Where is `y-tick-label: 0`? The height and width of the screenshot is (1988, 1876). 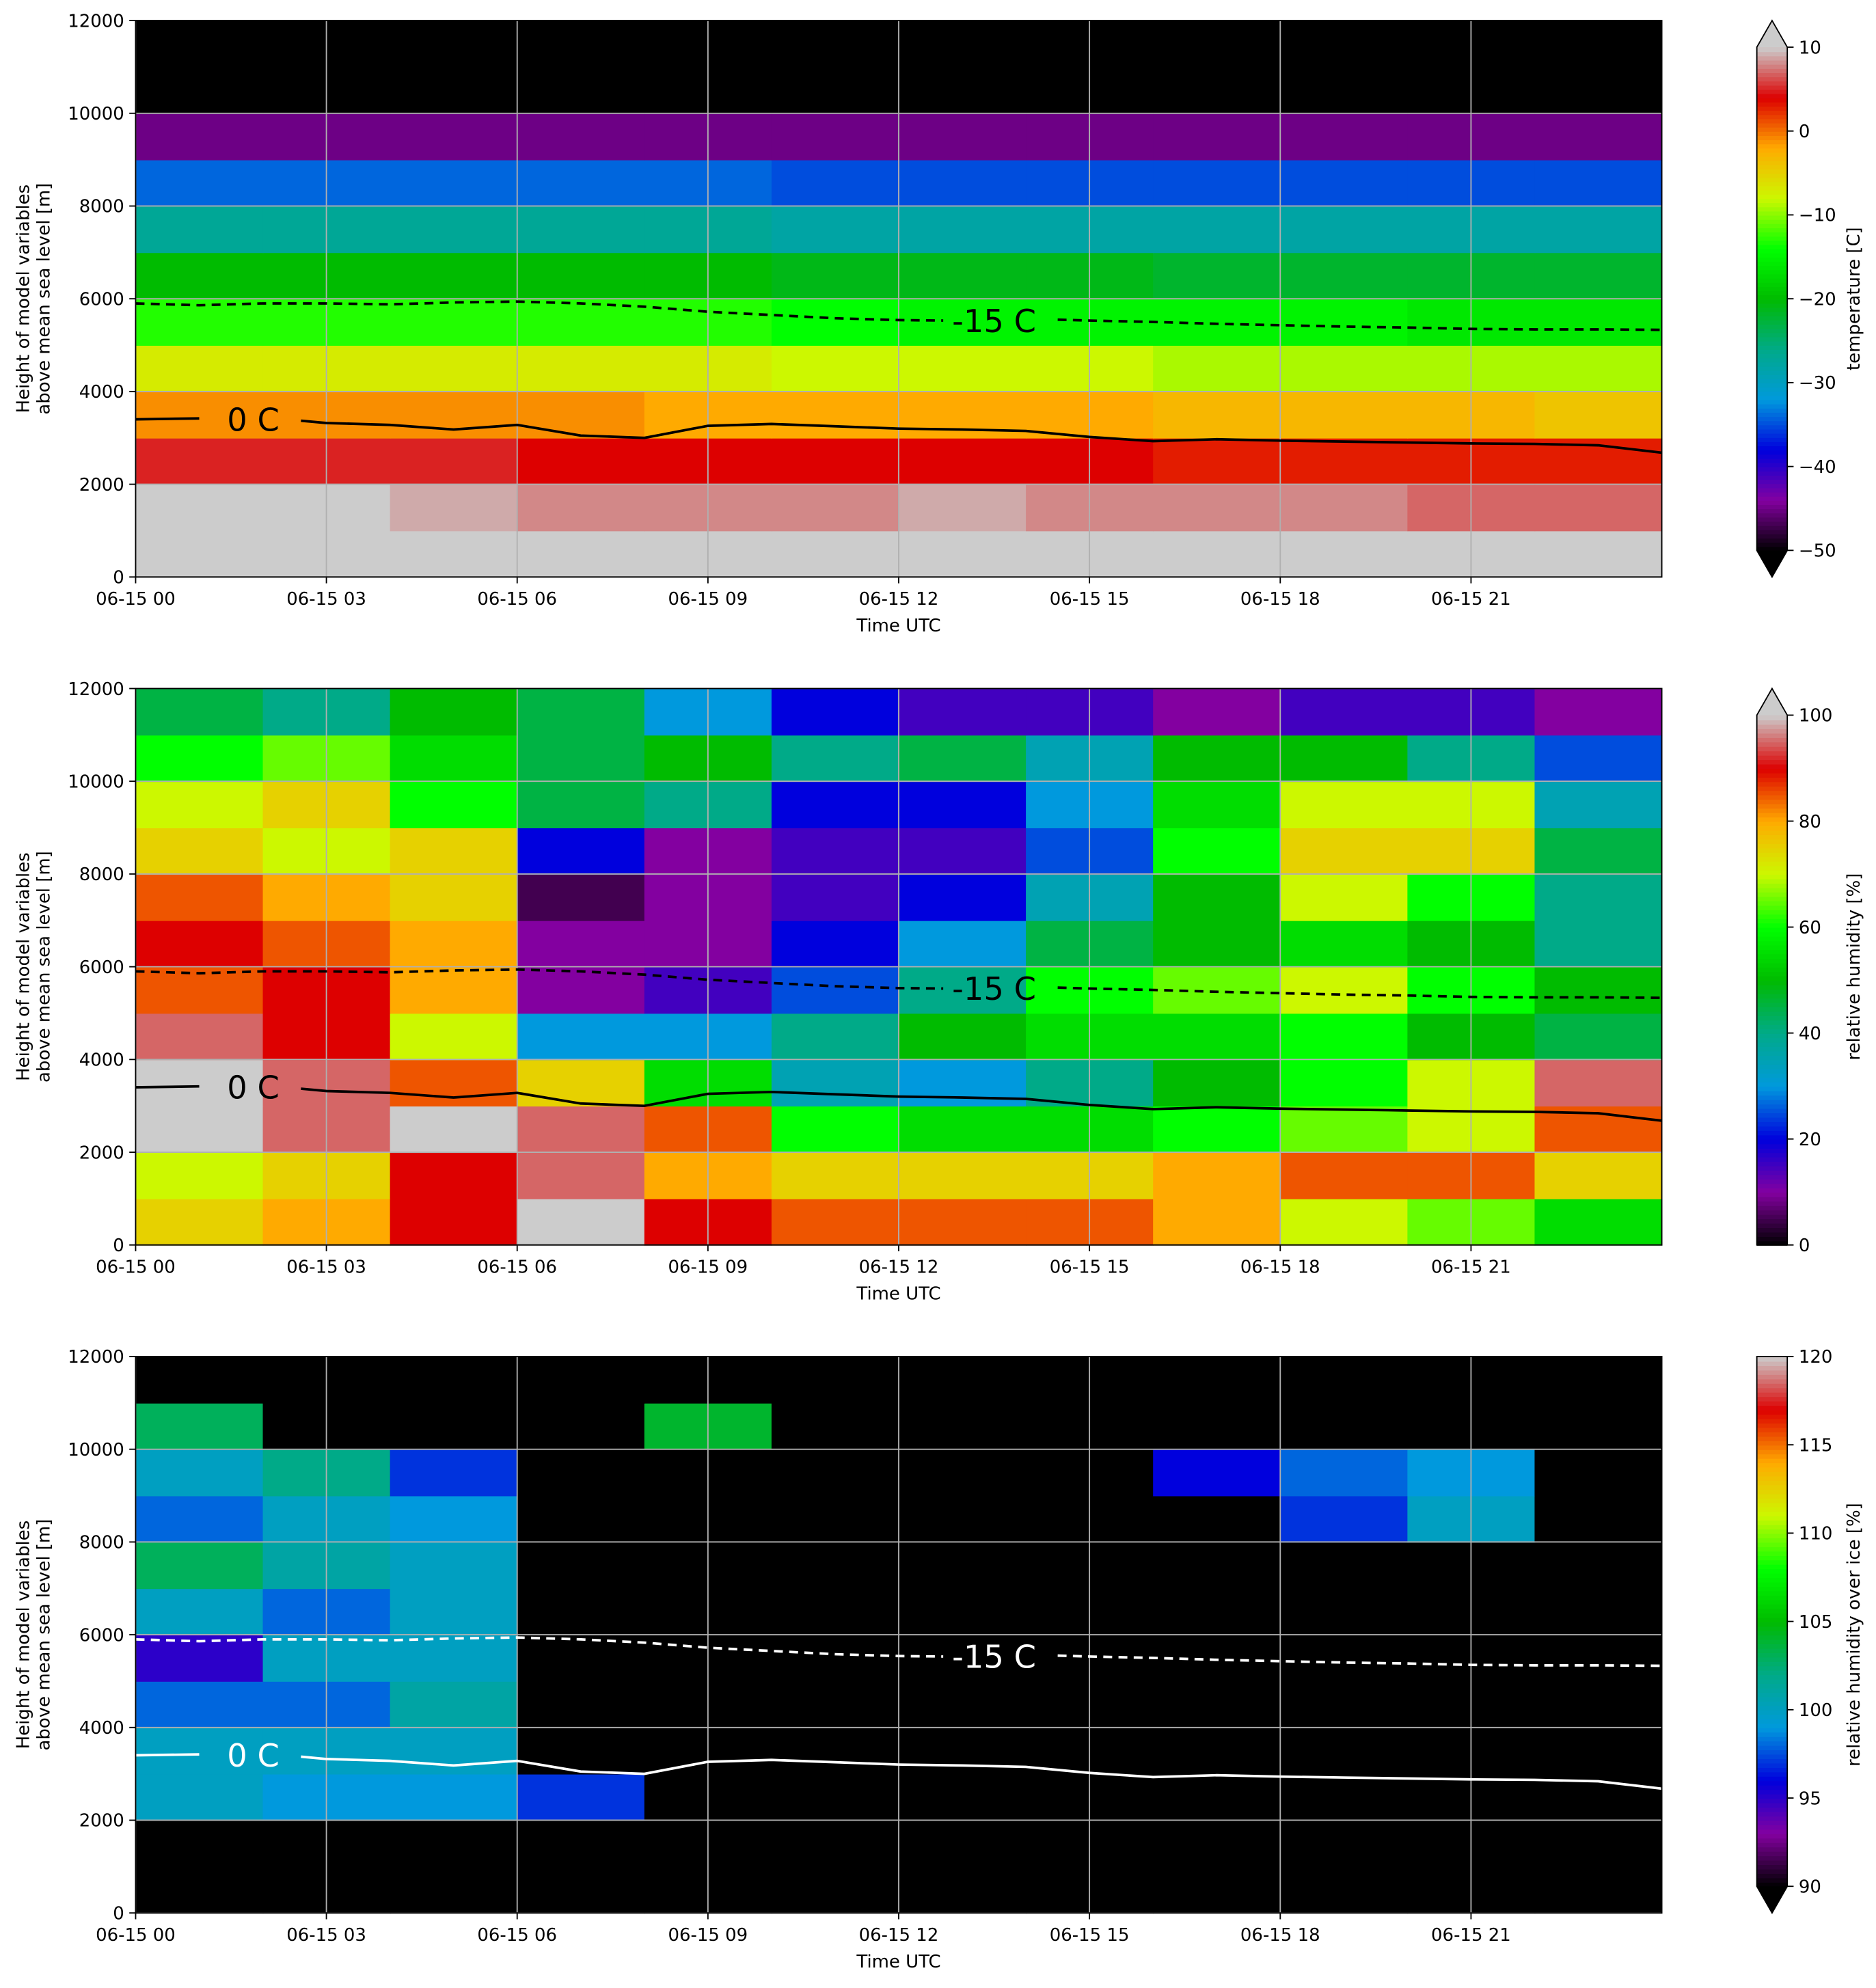
y-tick-label: 0 is located at coordinates (118, 1914).